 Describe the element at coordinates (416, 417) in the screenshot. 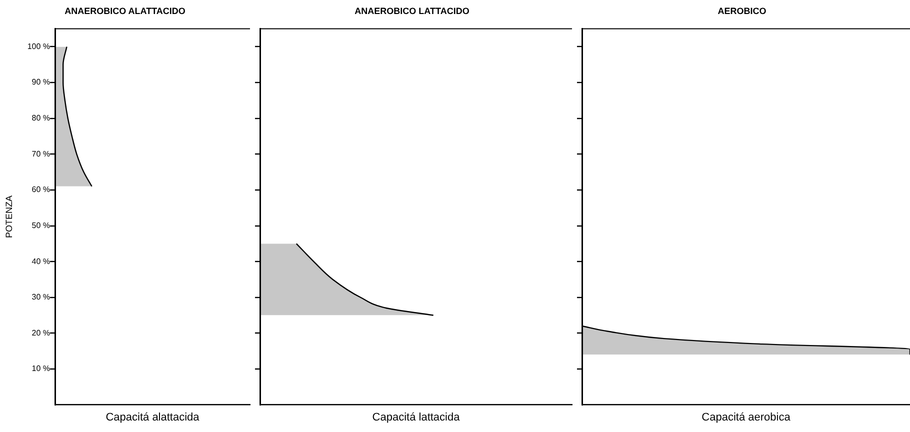

I see `x-axis-title: Capacitá lattacida` at that location.